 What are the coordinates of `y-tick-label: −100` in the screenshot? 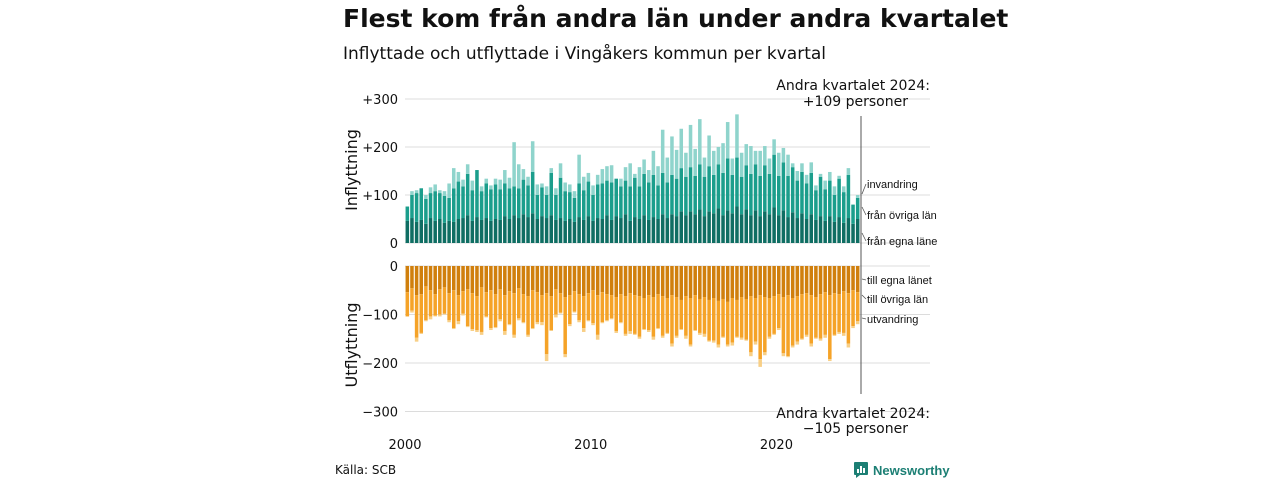 It's located at (380, 316).